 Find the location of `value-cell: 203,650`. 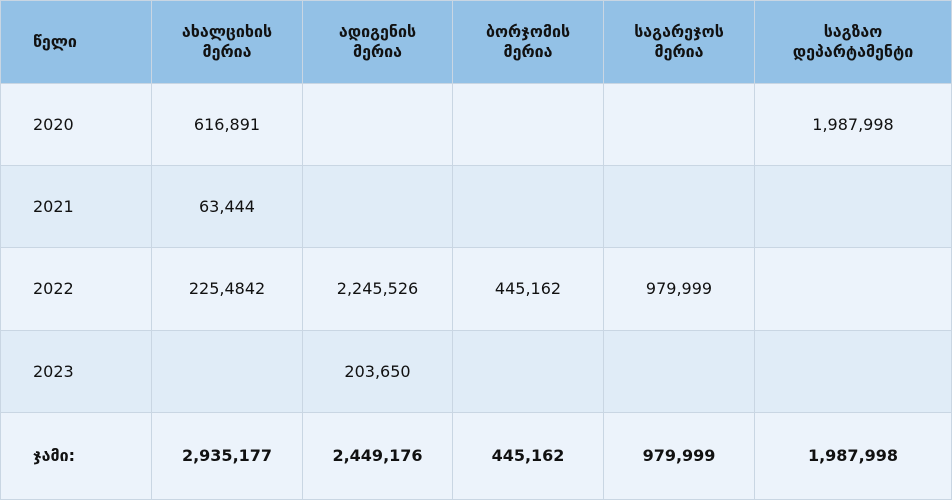

value-cell: 203,650 is located at coordinates (377, 371).